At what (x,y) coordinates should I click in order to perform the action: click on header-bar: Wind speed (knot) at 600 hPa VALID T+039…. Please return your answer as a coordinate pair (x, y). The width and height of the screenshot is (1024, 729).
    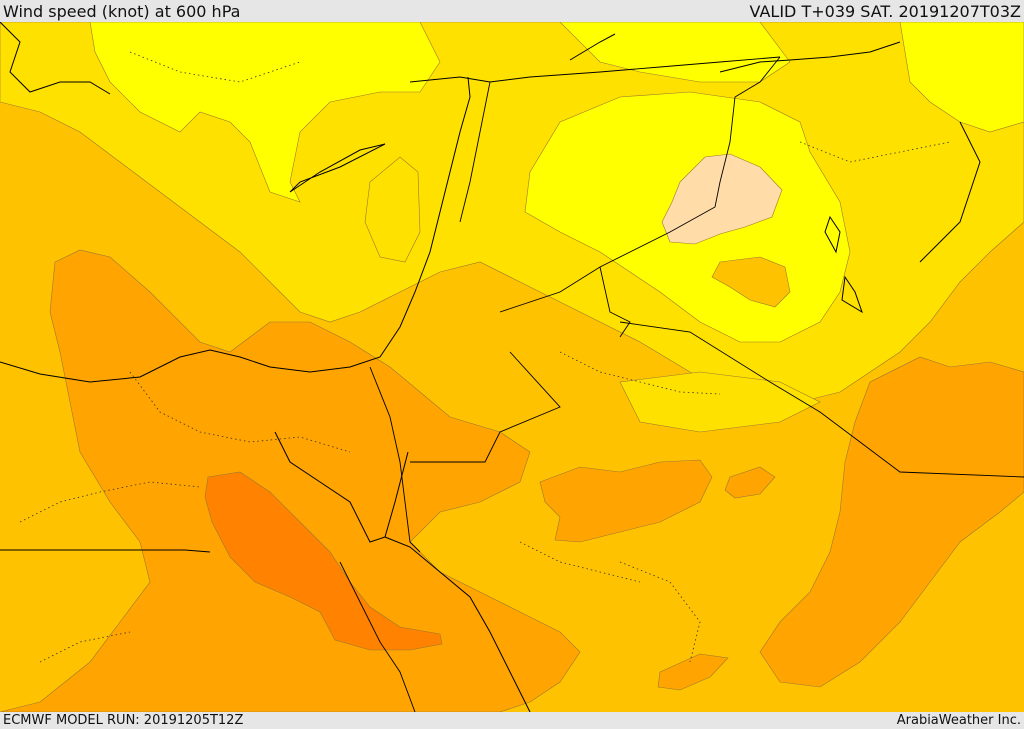
    Looking at the image, I should click on (512, 11).